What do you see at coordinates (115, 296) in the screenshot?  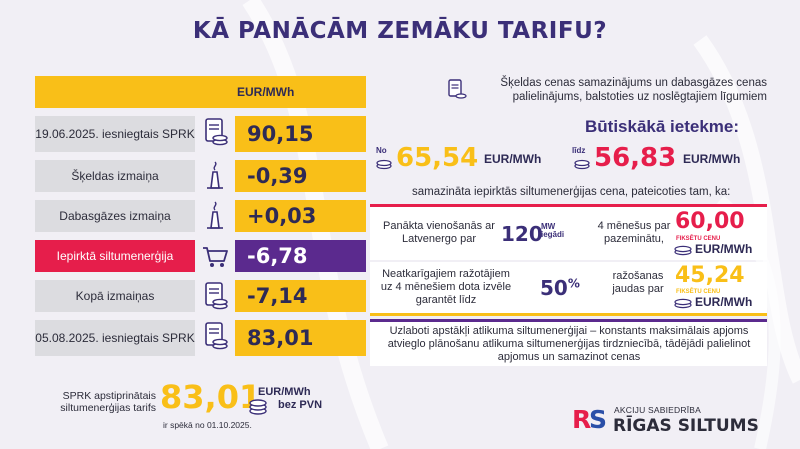 I see `row-label: Kopā izmaiņas` at bounding box center [115, 296].